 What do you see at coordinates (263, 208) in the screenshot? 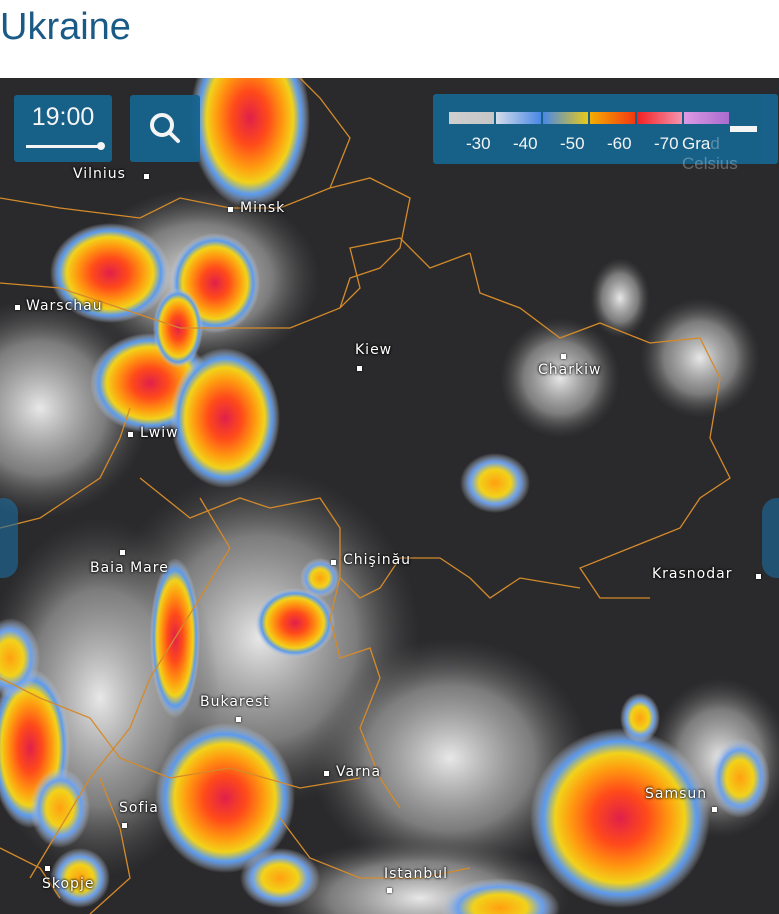
I see `city-label: Minsk` at bounding box center [263, 208].